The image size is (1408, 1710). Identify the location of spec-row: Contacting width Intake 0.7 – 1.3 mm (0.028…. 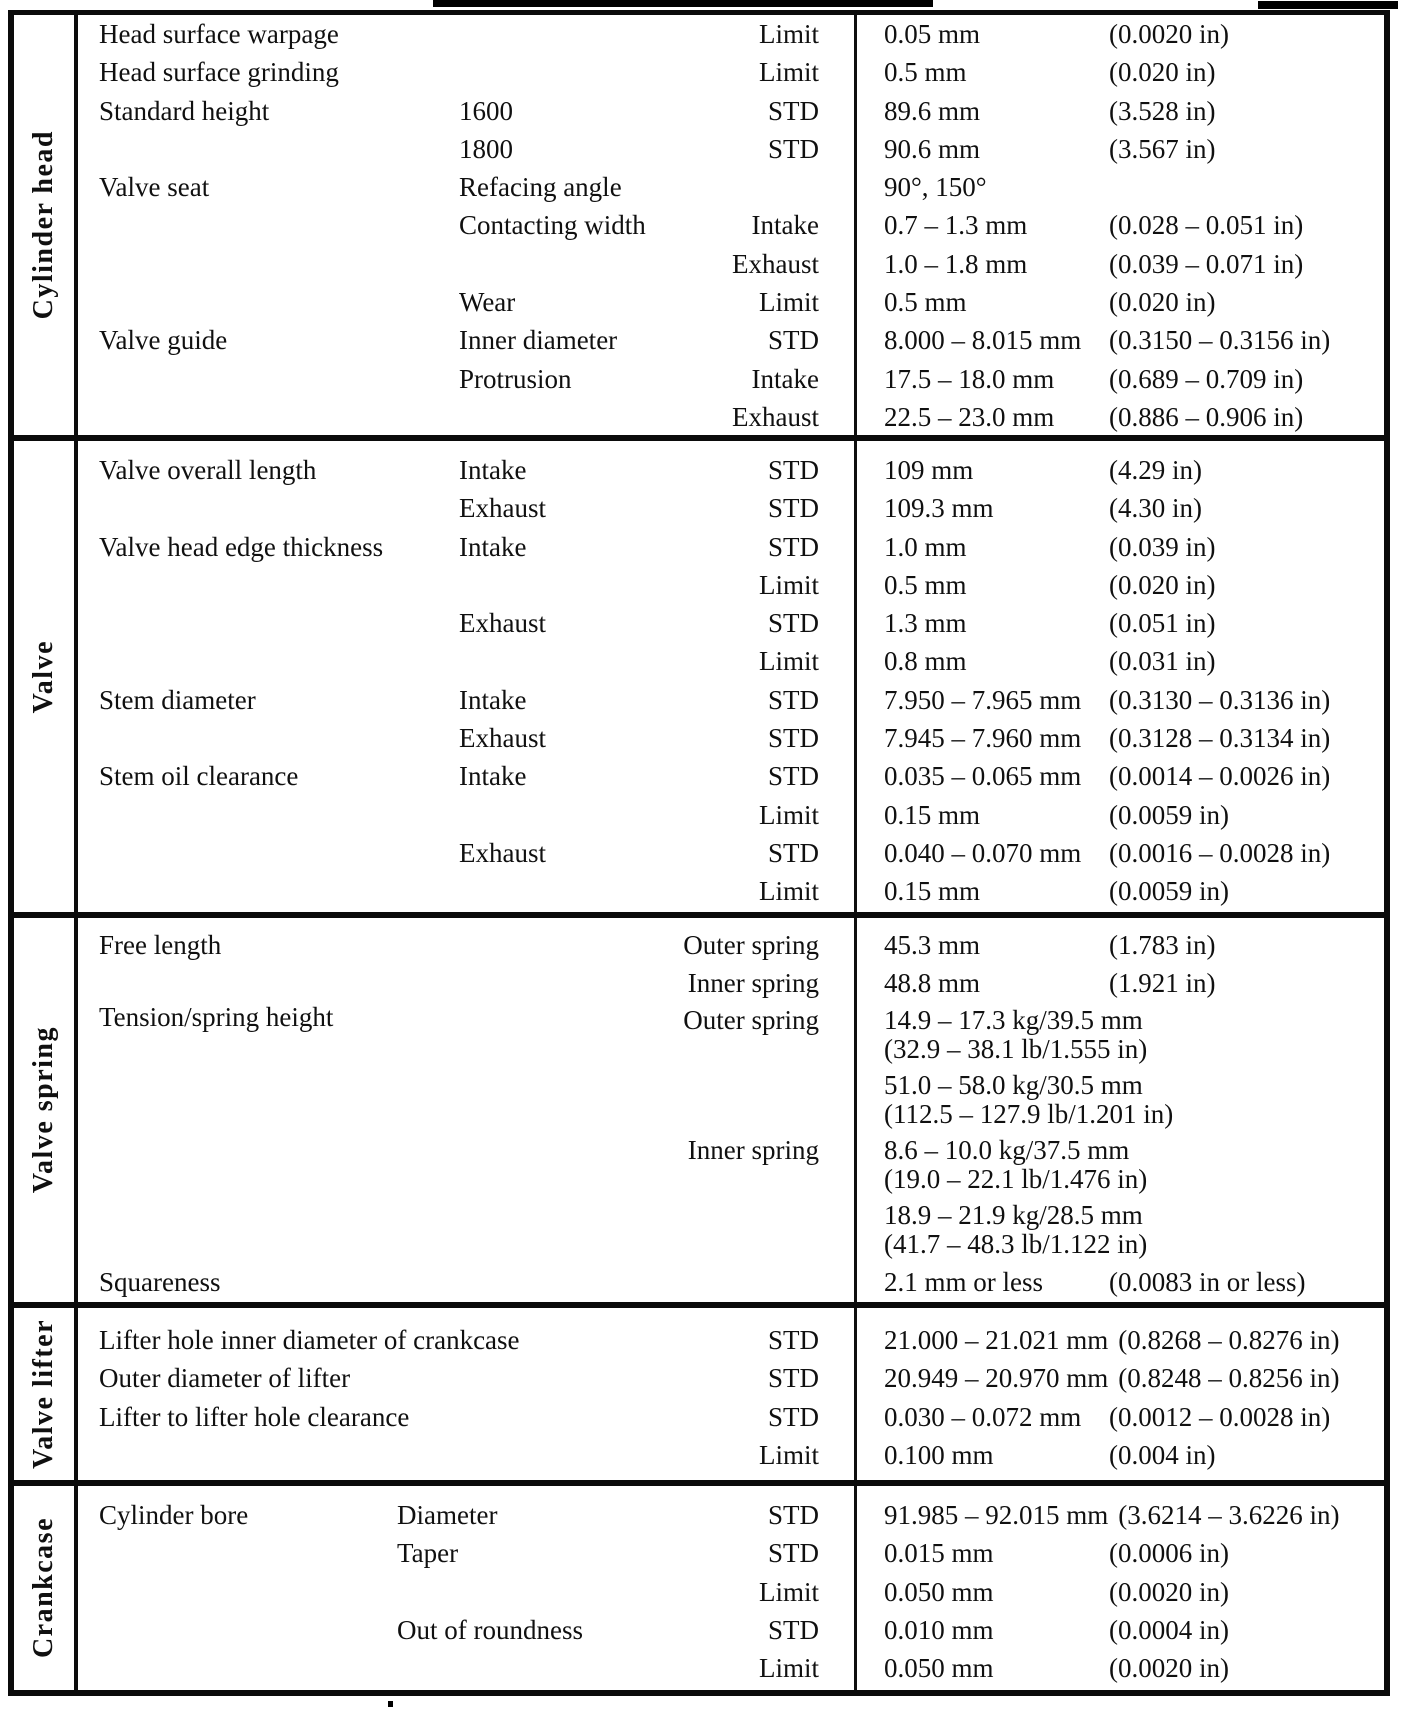
(731, 225).